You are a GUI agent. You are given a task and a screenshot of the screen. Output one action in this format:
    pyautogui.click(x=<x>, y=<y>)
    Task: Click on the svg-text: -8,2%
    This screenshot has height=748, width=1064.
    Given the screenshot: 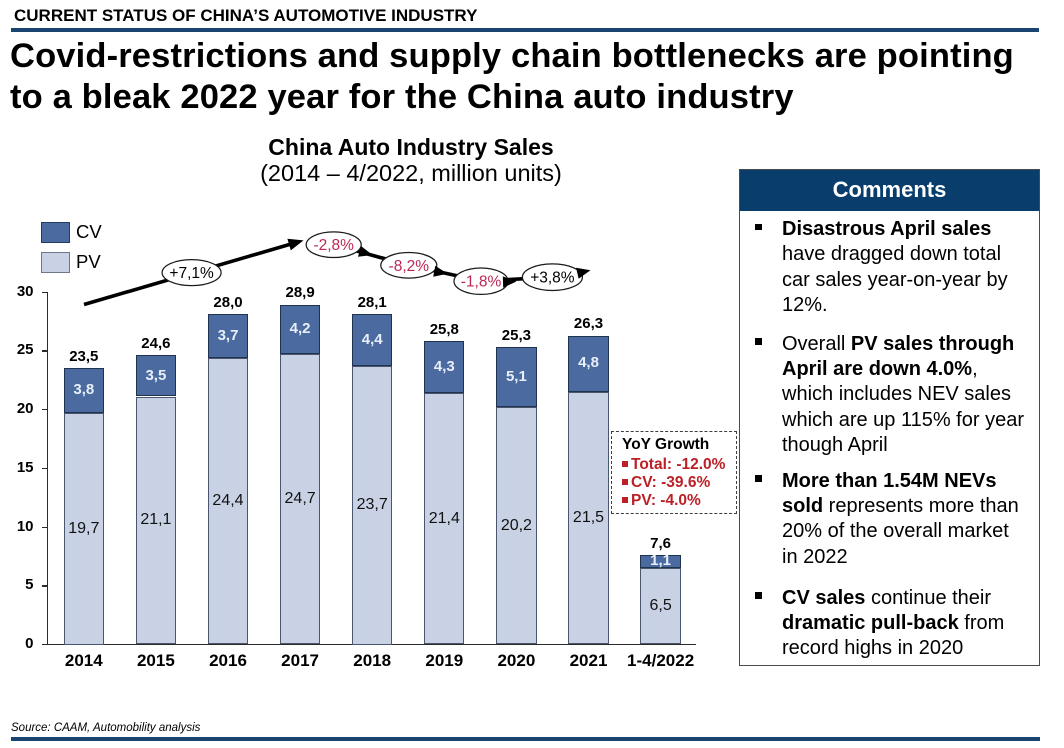 What is the action you would take?
    pyautogui.click(x=409, y=266)
    